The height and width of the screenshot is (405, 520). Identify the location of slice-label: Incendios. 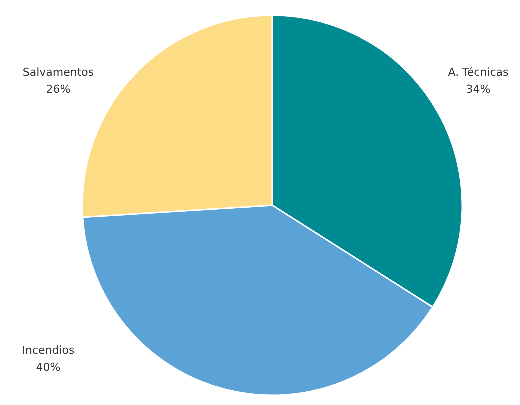
(49, 350).